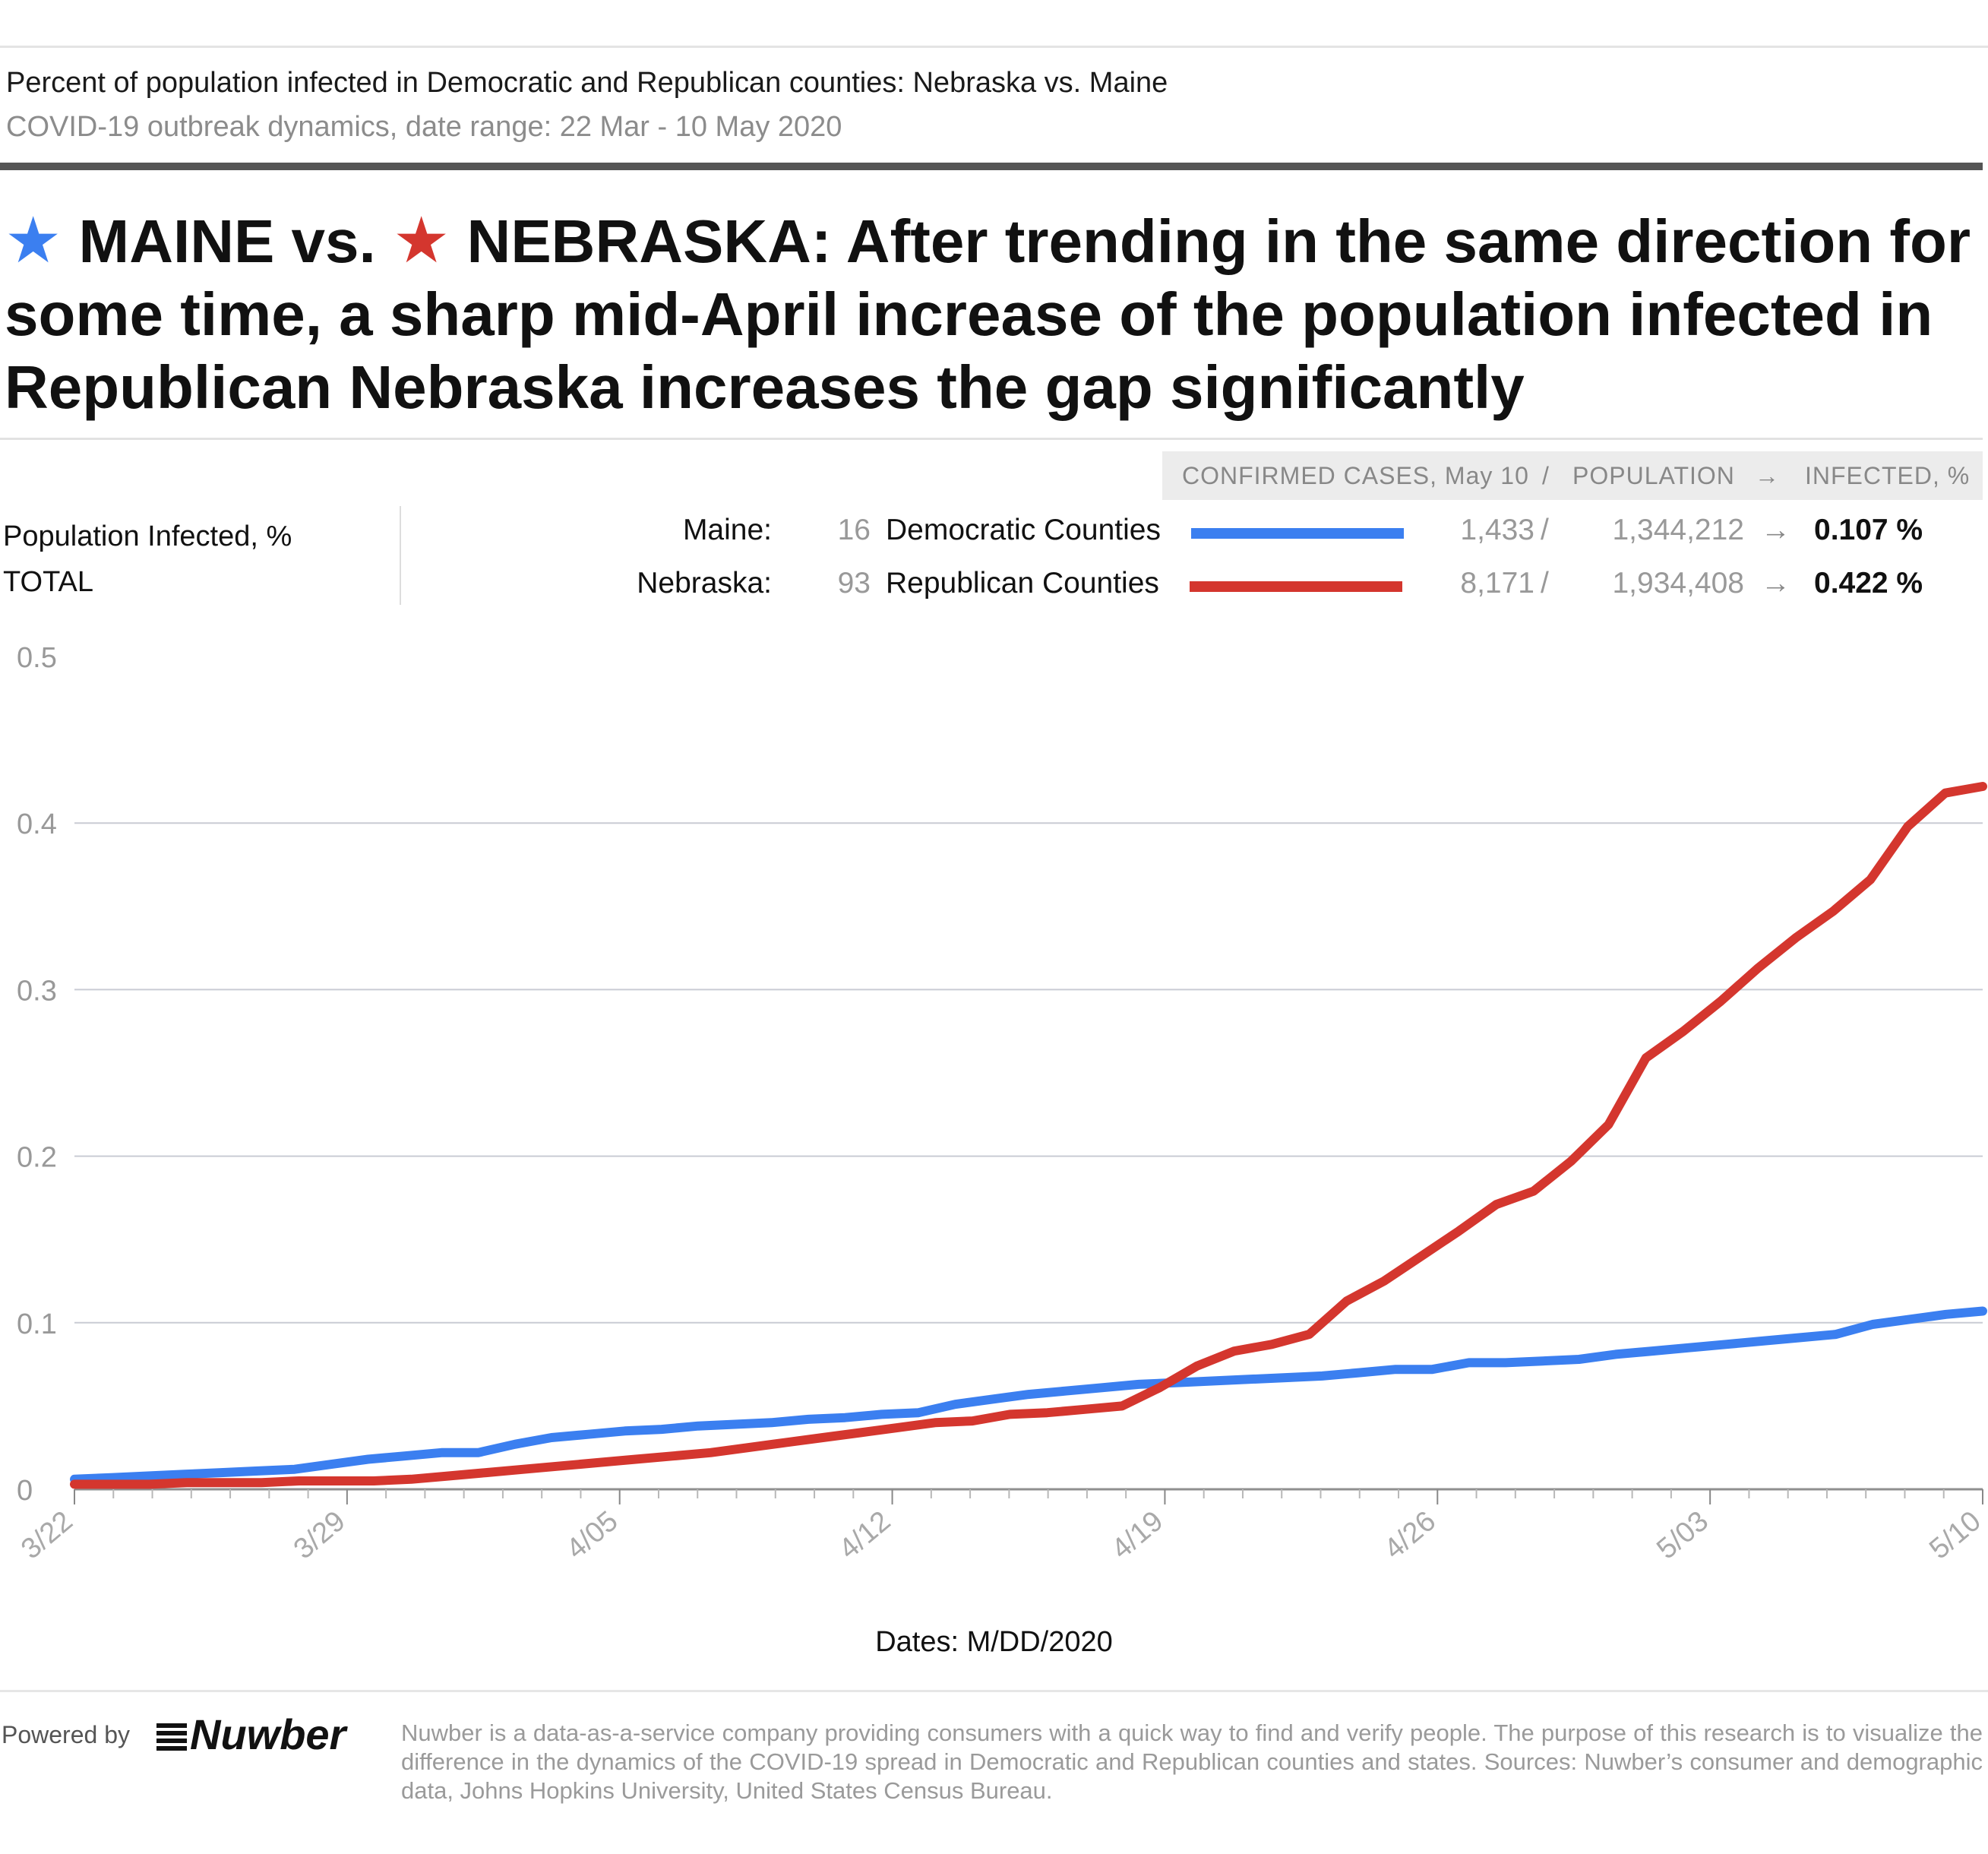  What do you see at coordinates (1001, 1527) in the screenshot?
I see `x-axis-ticks: 3/22 3/29 4/05 4/12 4/19 4/26 5/03 5/10` at bounding box center [1001, 1527].